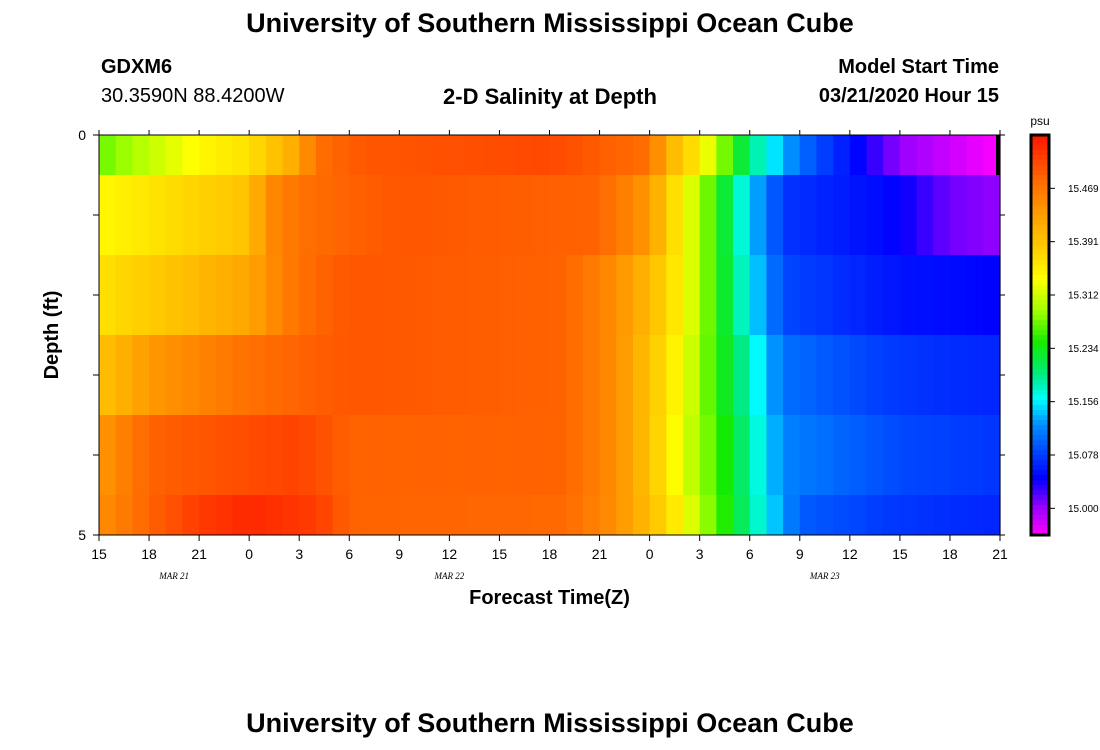 The height and width of the screenshot is (750, 1100). Describe the element at coordinates (900, 554) in the screenshot. I see `x-tick-label: 15` at that location.